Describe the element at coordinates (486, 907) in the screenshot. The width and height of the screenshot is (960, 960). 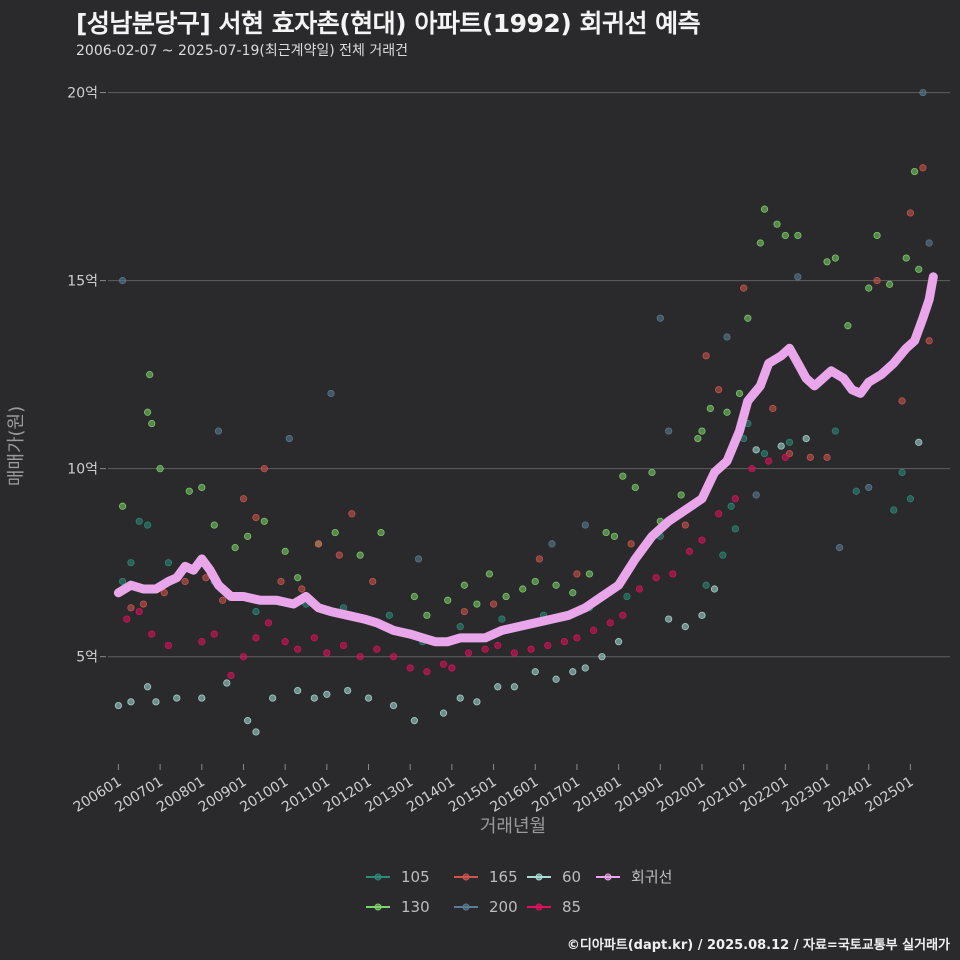
I see `legend-item-200: 200` at that location.